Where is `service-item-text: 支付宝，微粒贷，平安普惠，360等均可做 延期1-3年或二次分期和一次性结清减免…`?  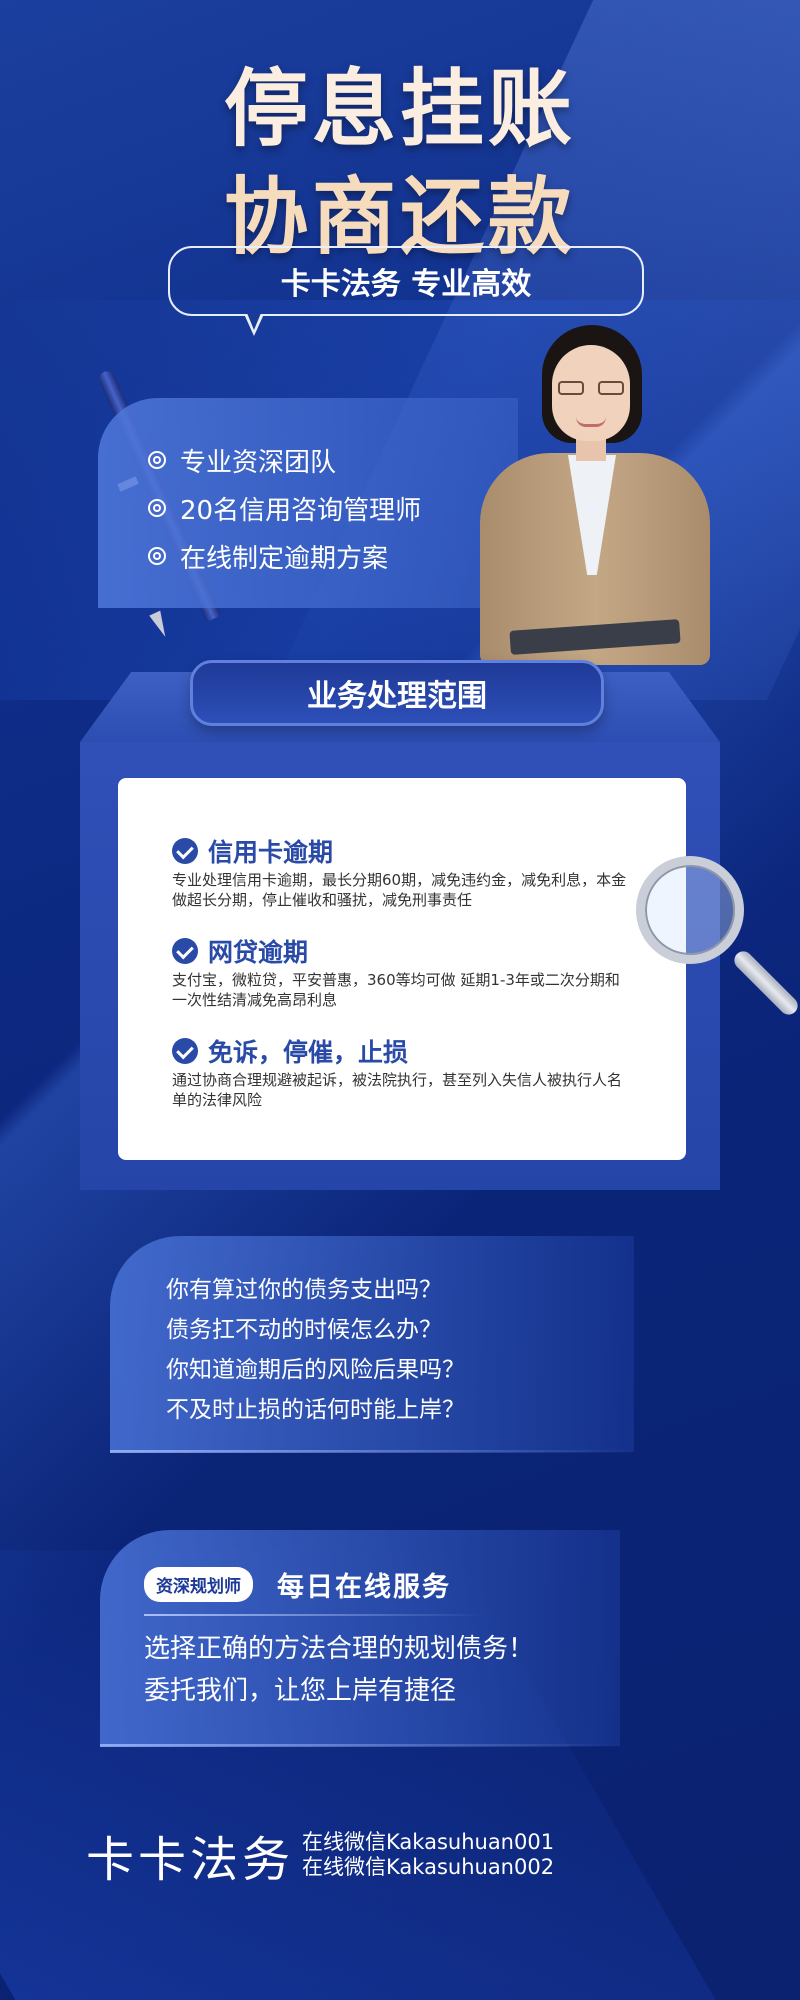 service-item-text: 支付宝，微粒贷，平安普惠，360等均可做 延期1-3年或二次分期和一次性结清减免… is located at coordinates (396, 990).